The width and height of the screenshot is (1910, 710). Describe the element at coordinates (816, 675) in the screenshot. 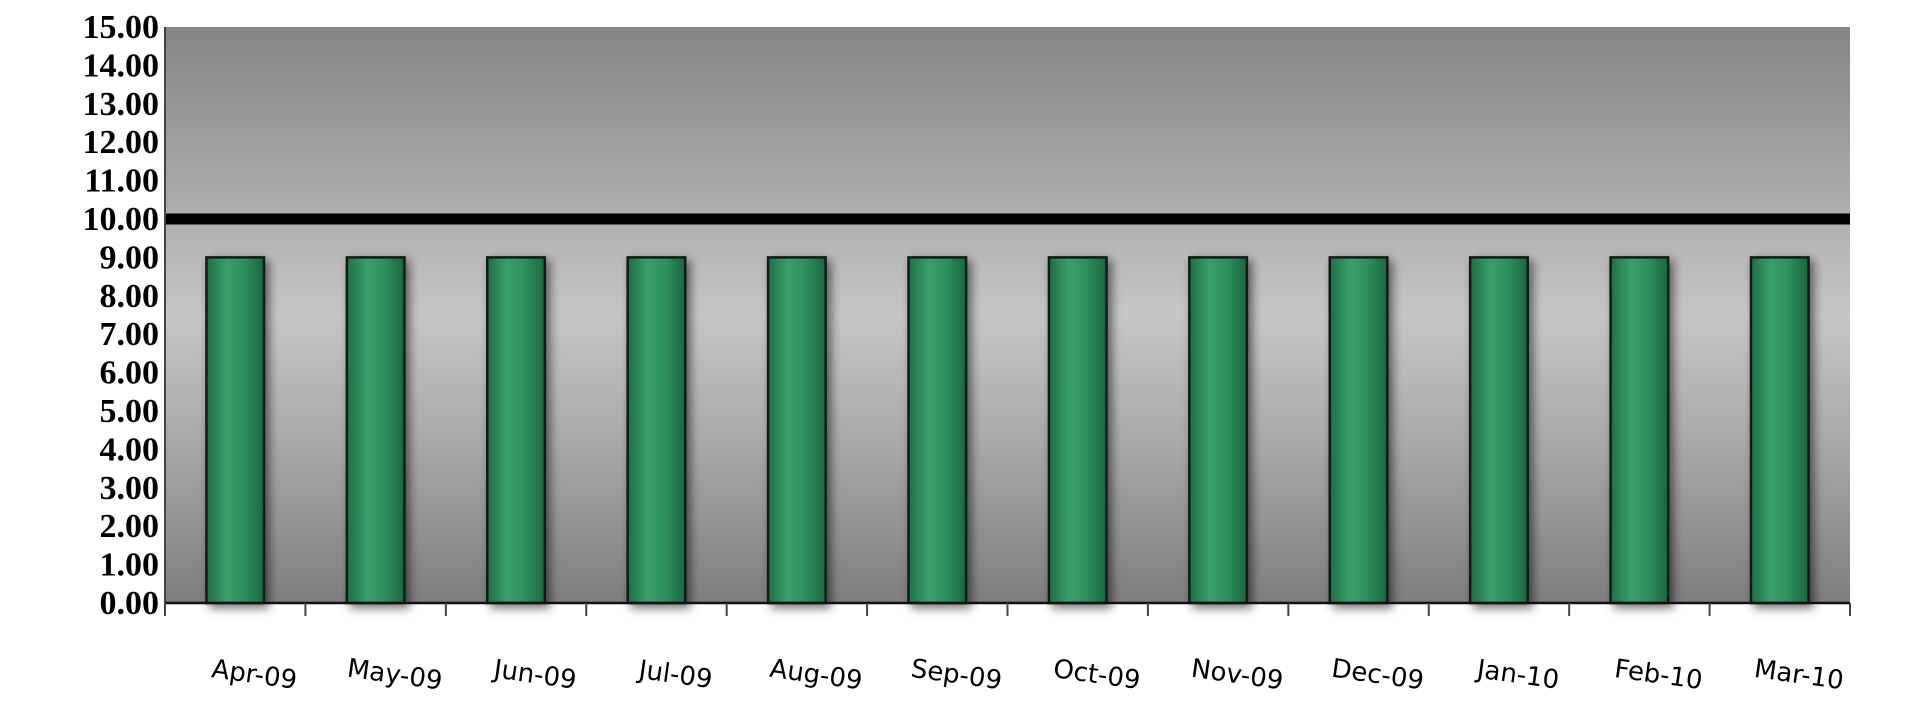

I see `x-tick-label: Aug-09` at that location.